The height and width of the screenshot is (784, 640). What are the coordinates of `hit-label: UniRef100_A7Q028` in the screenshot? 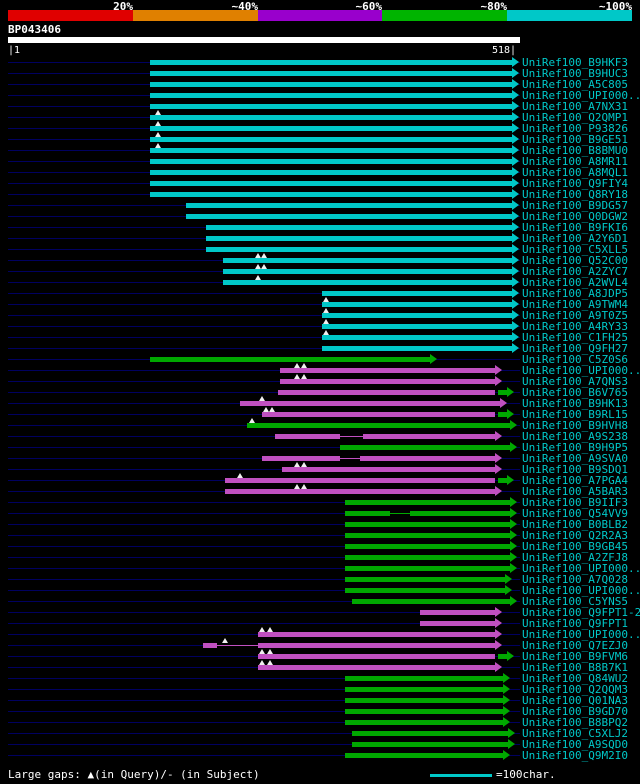 It's located at (575, 579).